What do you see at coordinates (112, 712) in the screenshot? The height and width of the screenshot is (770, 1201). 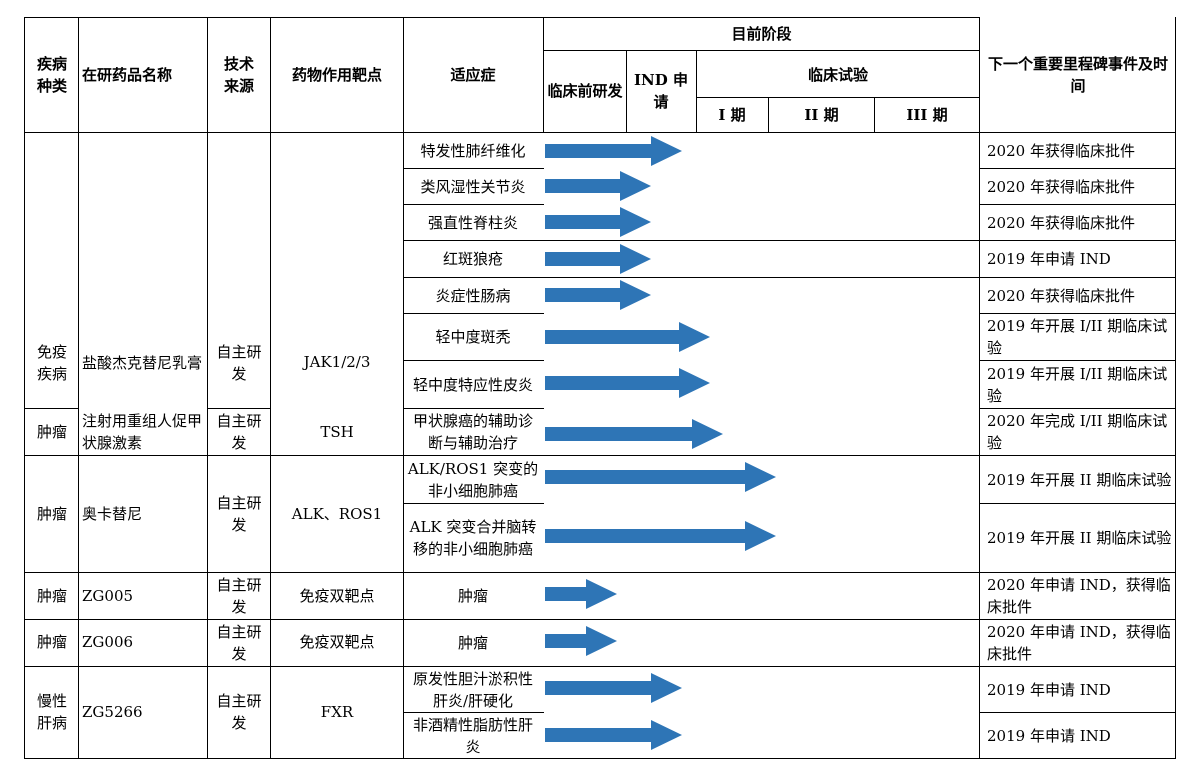 I see `drug-name: ZG5266` at bounding box center [112, 712].